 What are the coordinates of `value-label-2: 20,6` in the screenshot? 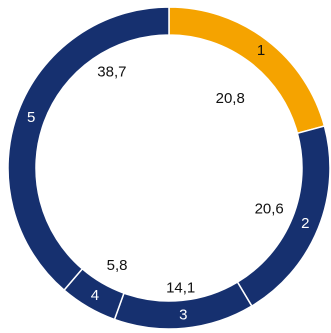 It's located at (269, 208).